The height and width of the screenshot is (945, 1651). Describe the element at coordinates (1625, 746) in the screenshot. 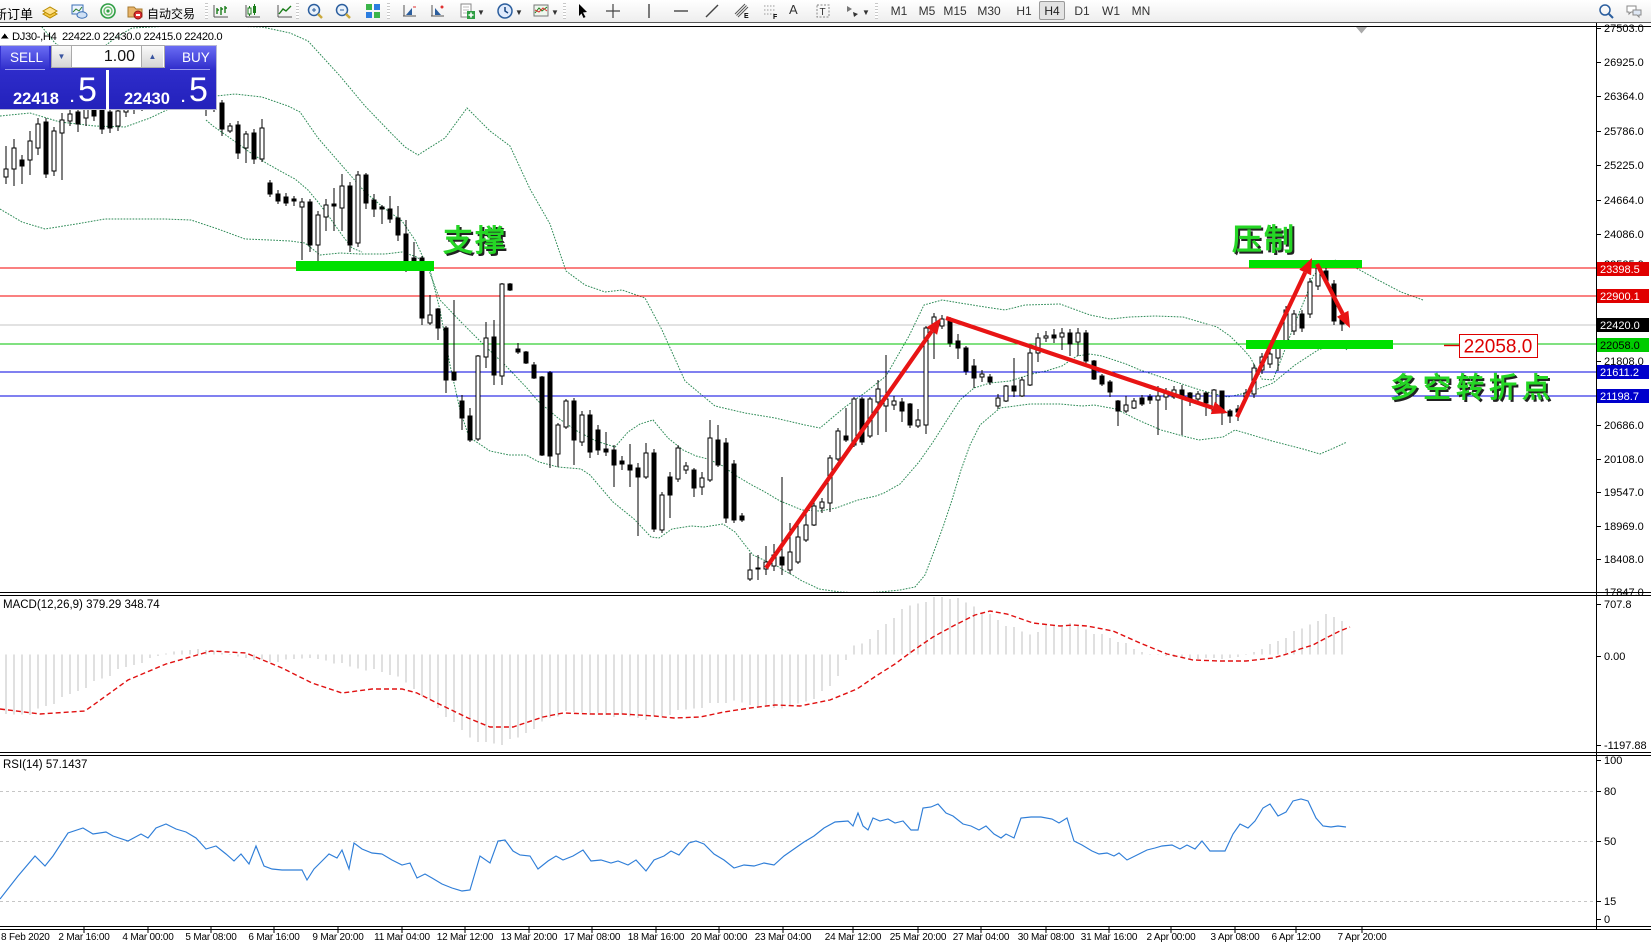

I see `svg-text: -1197.88` at that location.